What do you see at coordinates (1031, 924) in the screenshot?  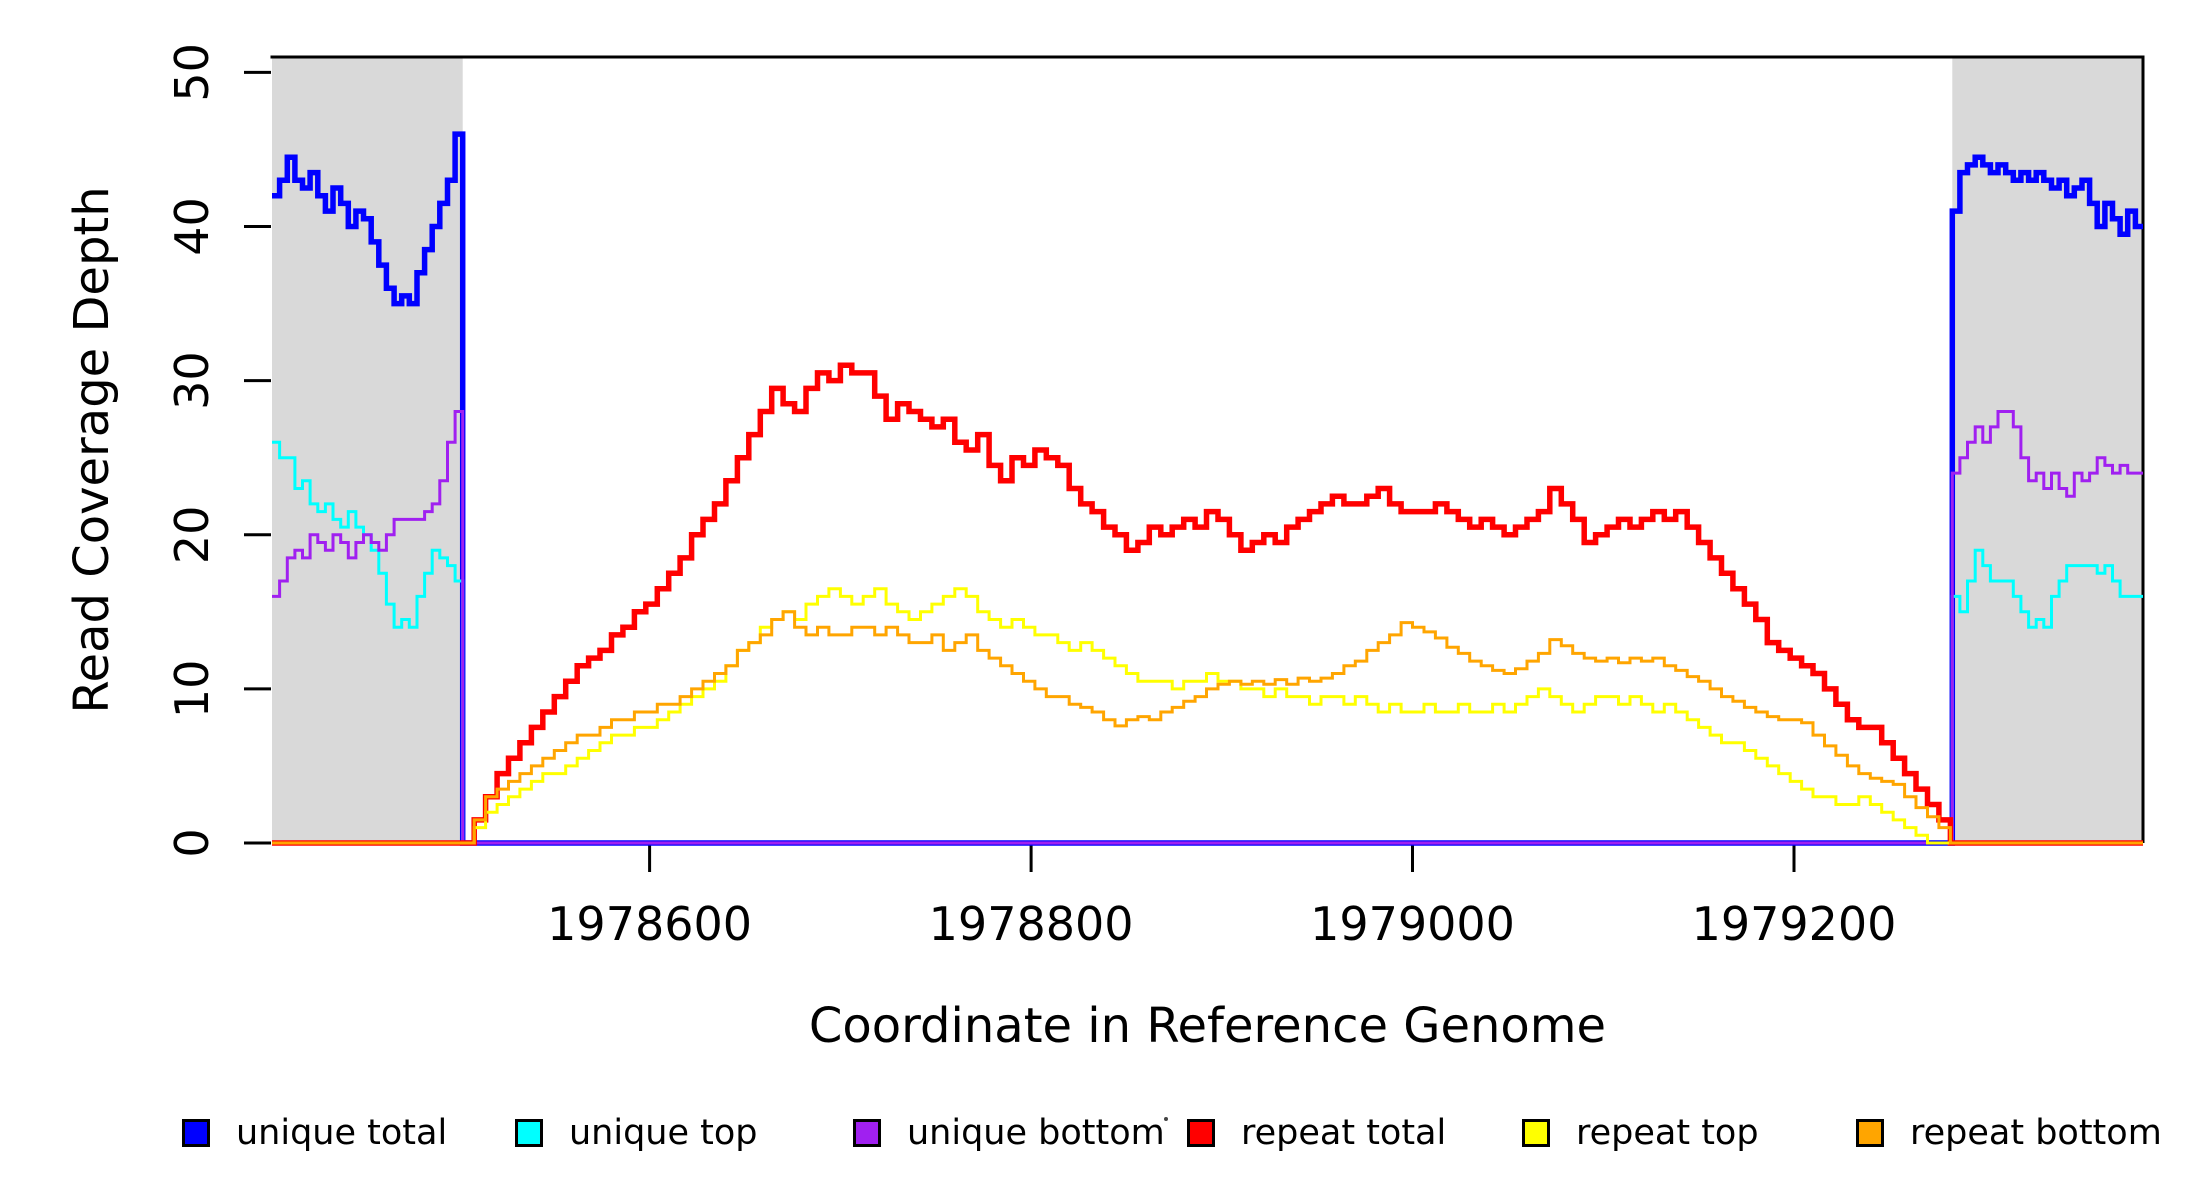 I see `x-tick-label: 1978800` at bounding box center [1031, 924].